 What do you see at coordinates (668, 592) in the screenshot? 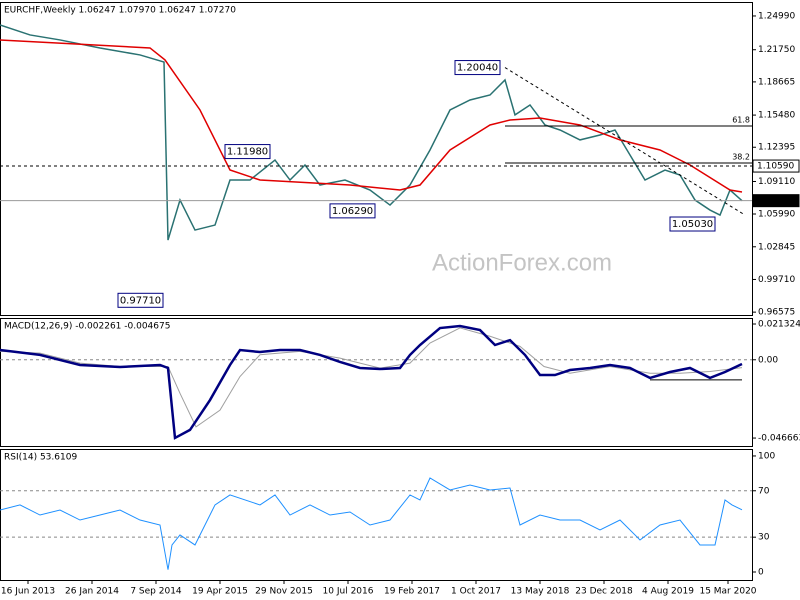
I see `x-tick-label: 4 Aug 2019` at bounding box center [668, 592].